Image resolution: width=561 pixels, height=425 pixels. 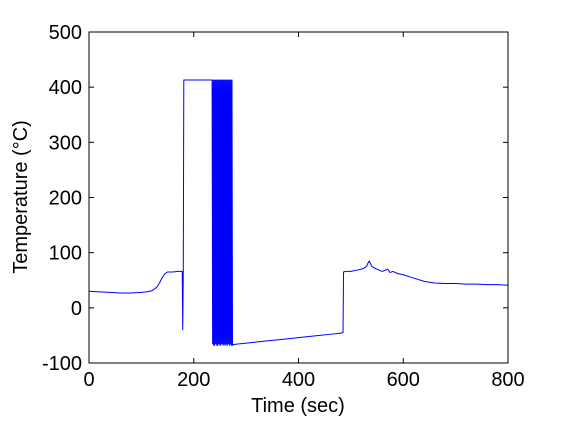 What do you see at coordinates (76, 309) in the screenshot?
I see `y-tick-label: 0` at bounding box center [76, 309].